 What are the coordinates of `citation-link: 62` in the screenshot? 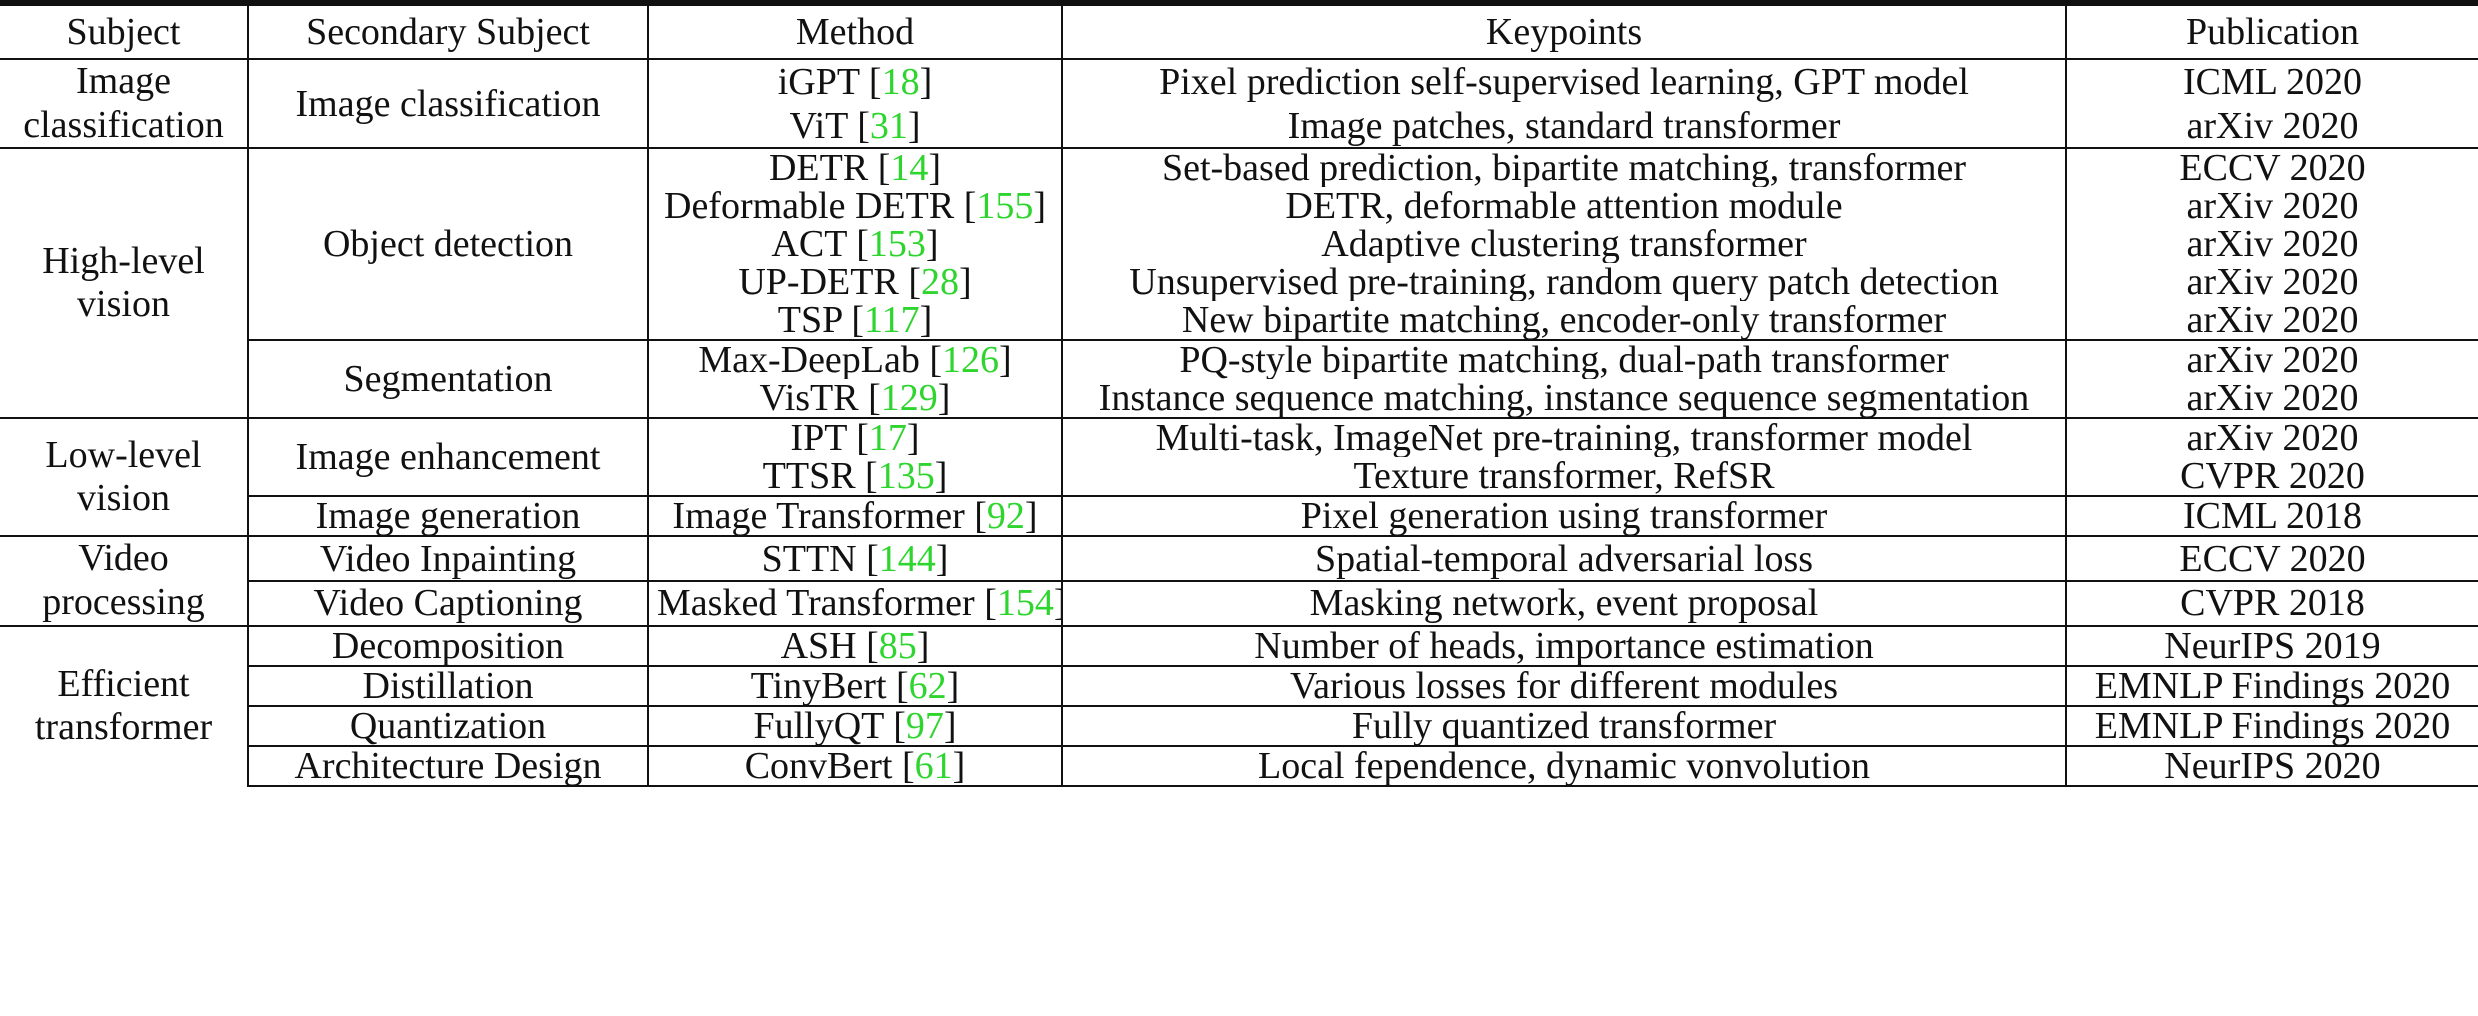 It's located at (927, 685).